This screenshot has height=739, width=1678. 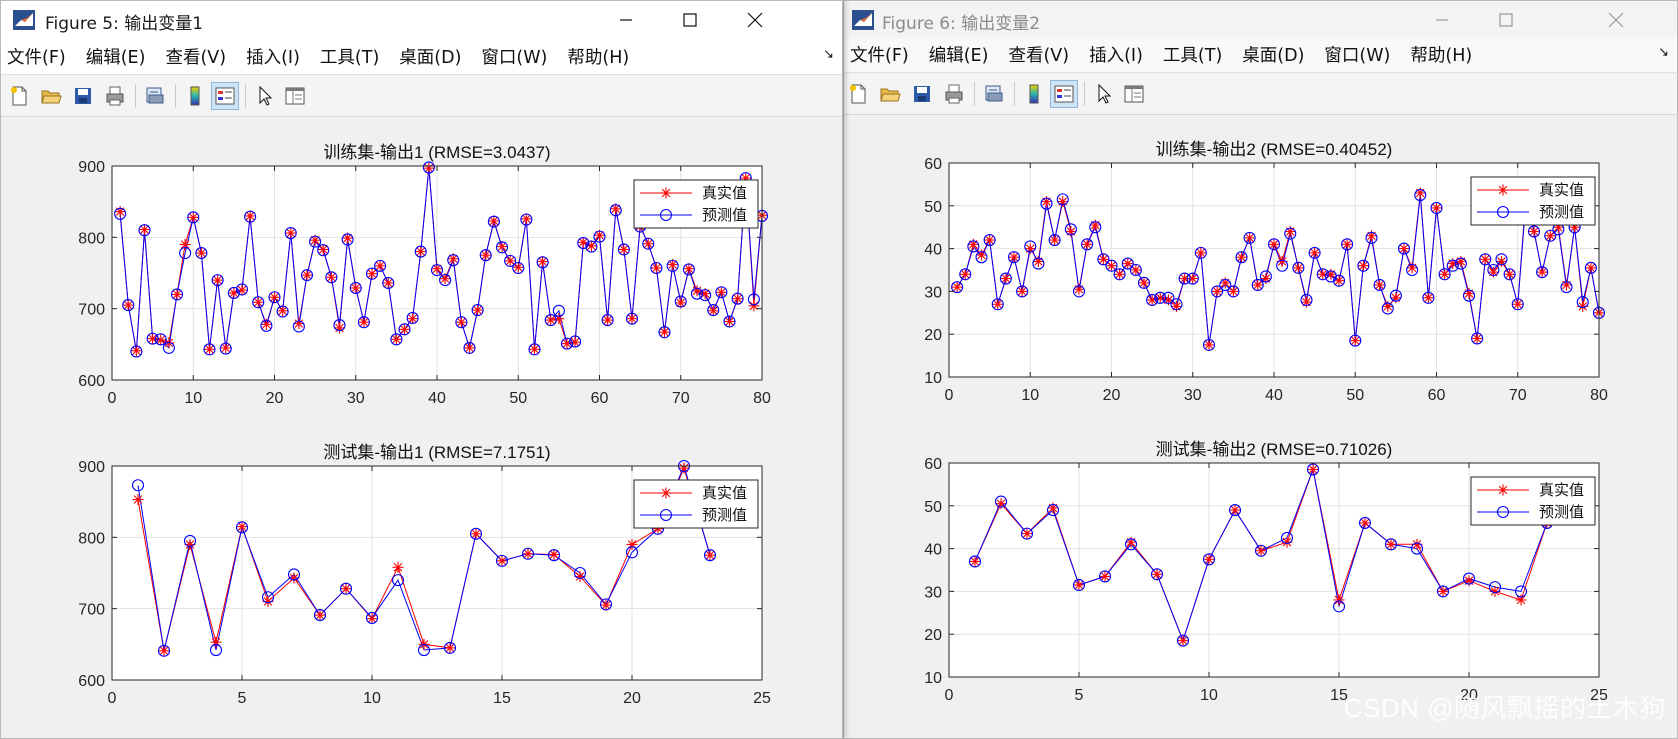 I want to click on x-tick-label: 10, so click(x=372, y=698).